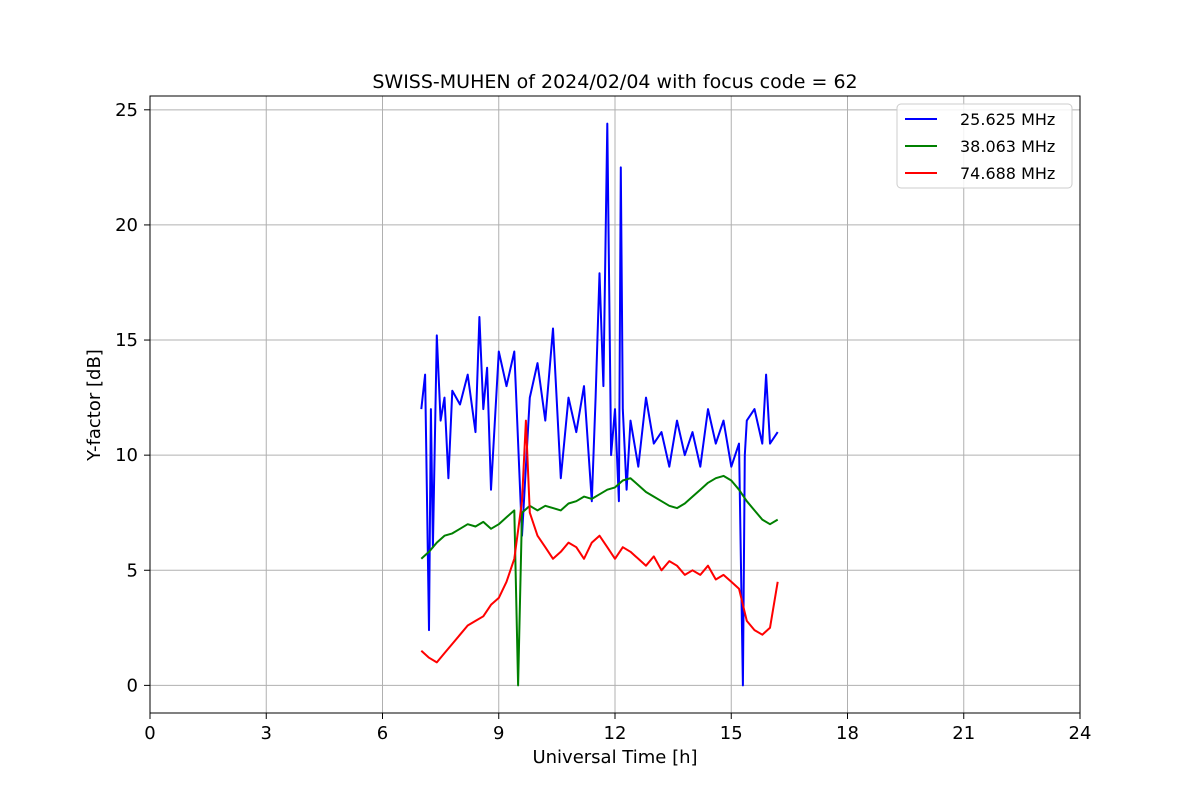 The height and width of the screenshot is (800, 1200). Describe the element at coordinates (132, 398) in the screenshot. I see `y-ticks: 0 5 10 15 20 25` at that location.